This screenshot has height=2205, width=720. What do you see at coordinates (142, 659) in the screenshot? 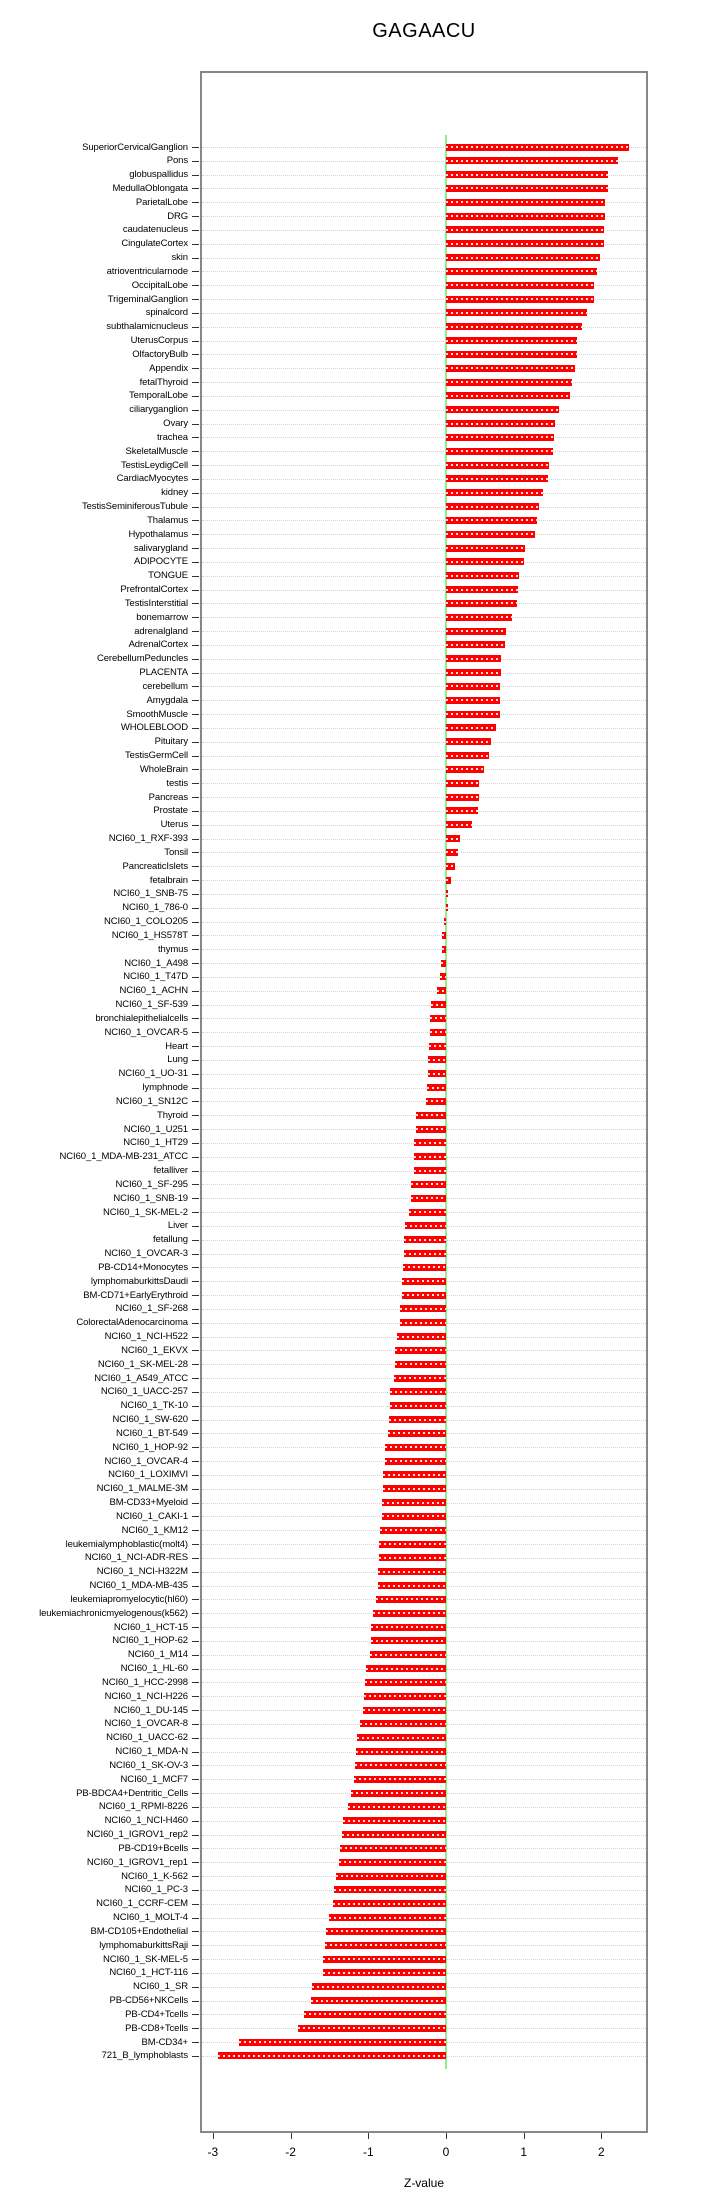
I see `category-label: CerebellumPeduncles` at bounding box center [142, 659].